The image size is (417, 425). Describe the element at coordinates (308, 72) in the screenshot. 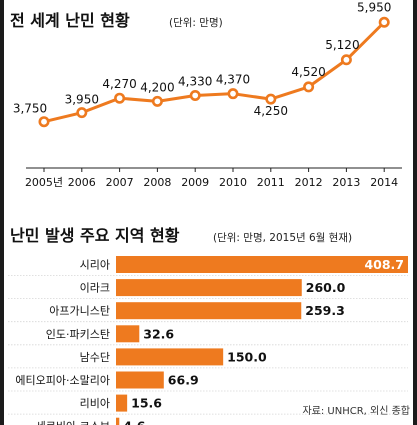

I see `data-label: 4,520` at that location.